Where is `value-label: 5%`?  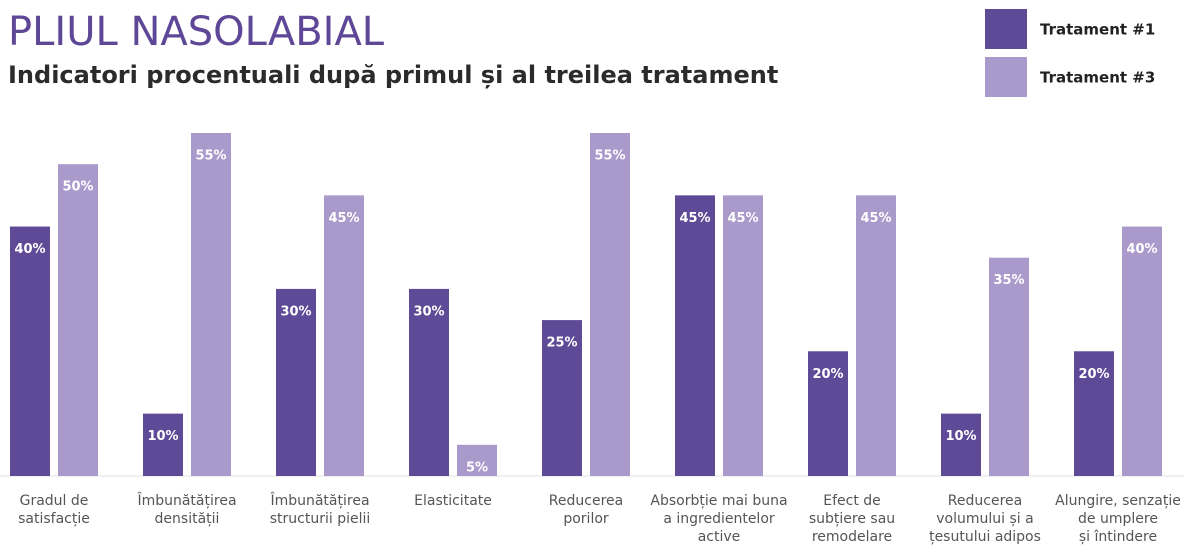 value-label: 5% is located at coordinates (477, 467).